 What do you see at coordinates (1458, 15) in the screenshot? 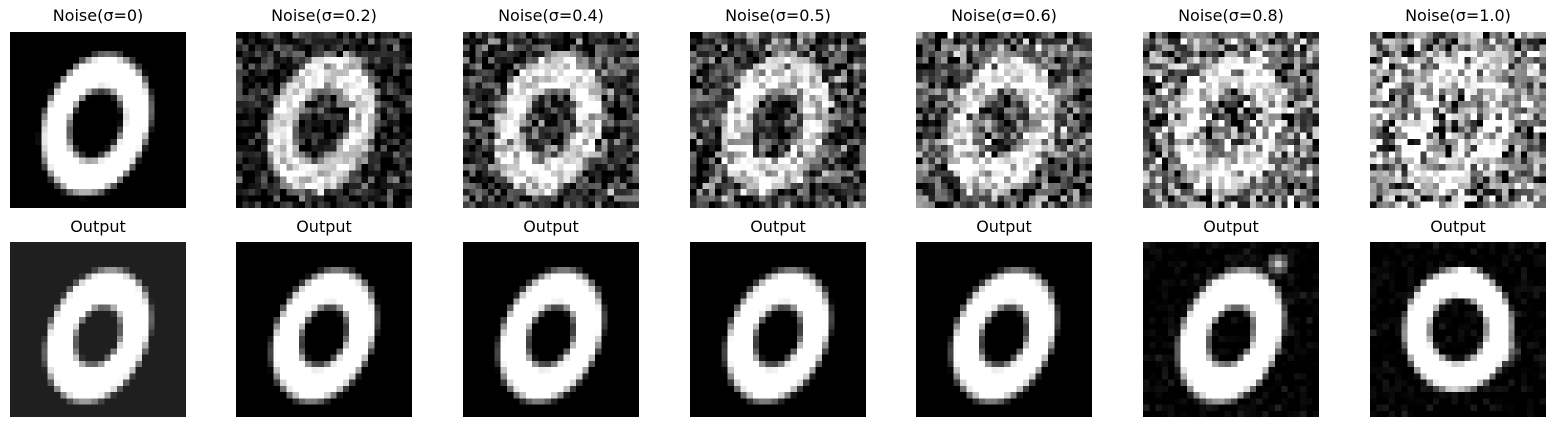
I see `panel-title: Noise(σ=1.0)` at bounding box center [1458, 15].